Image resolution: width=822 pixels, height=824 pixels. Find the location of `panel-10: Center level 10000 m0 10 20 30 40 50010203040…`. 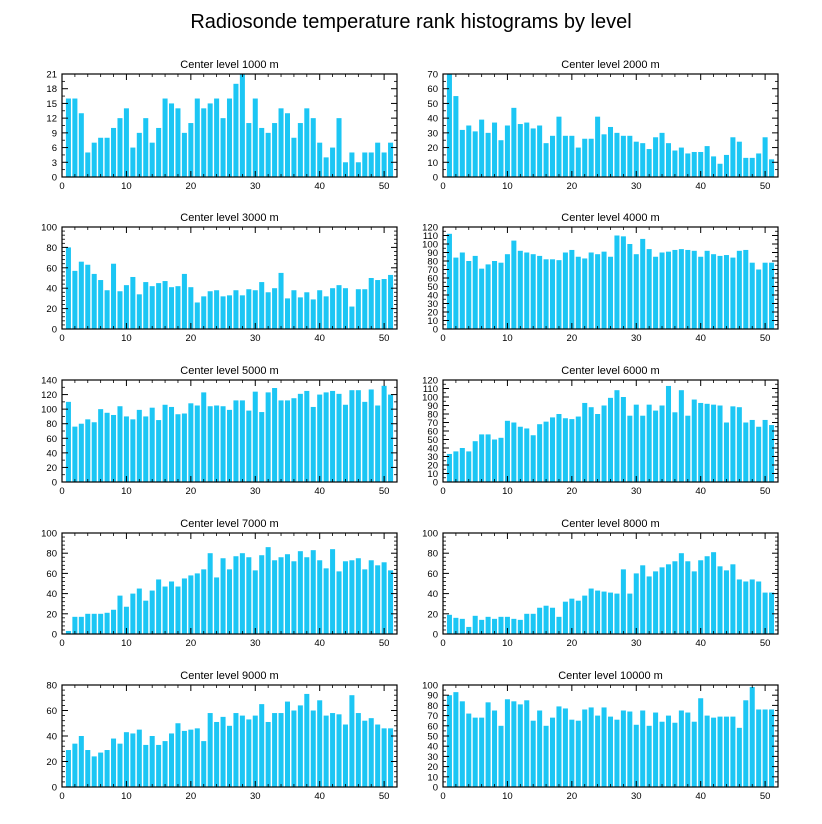

panel-10: Center level 10000 m0 10 20 30 40 50010203040… is located at coordinates (600, 736).